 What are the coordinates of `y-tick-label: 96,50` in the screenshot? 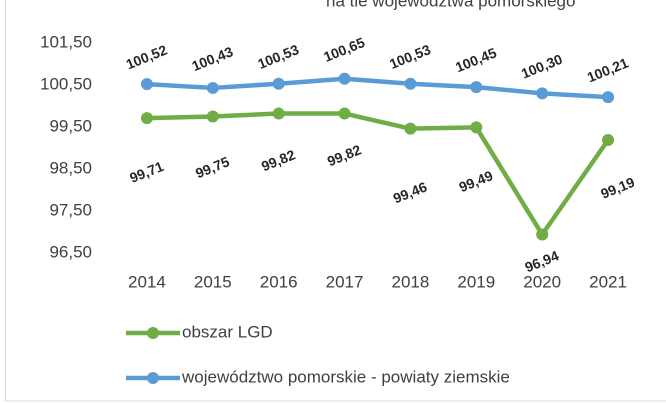 It's located at (70, 251).